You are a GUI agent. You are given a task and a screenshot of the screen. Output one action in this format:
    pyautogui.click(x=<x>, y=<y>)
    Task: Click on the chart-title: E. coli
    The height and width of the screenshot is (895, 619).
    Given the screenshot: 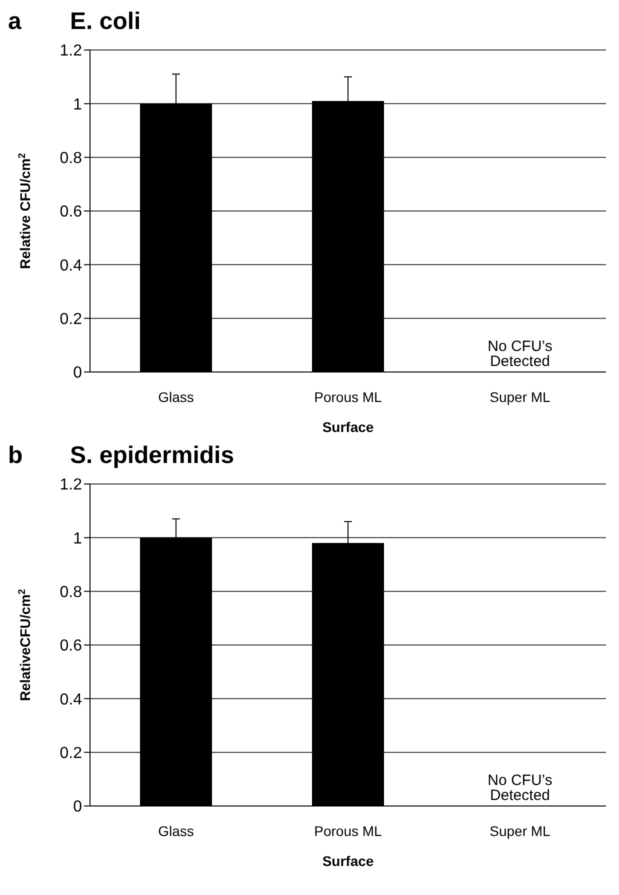 What is the action you would take?
    pyautogui.click(x=105, y=22)
    